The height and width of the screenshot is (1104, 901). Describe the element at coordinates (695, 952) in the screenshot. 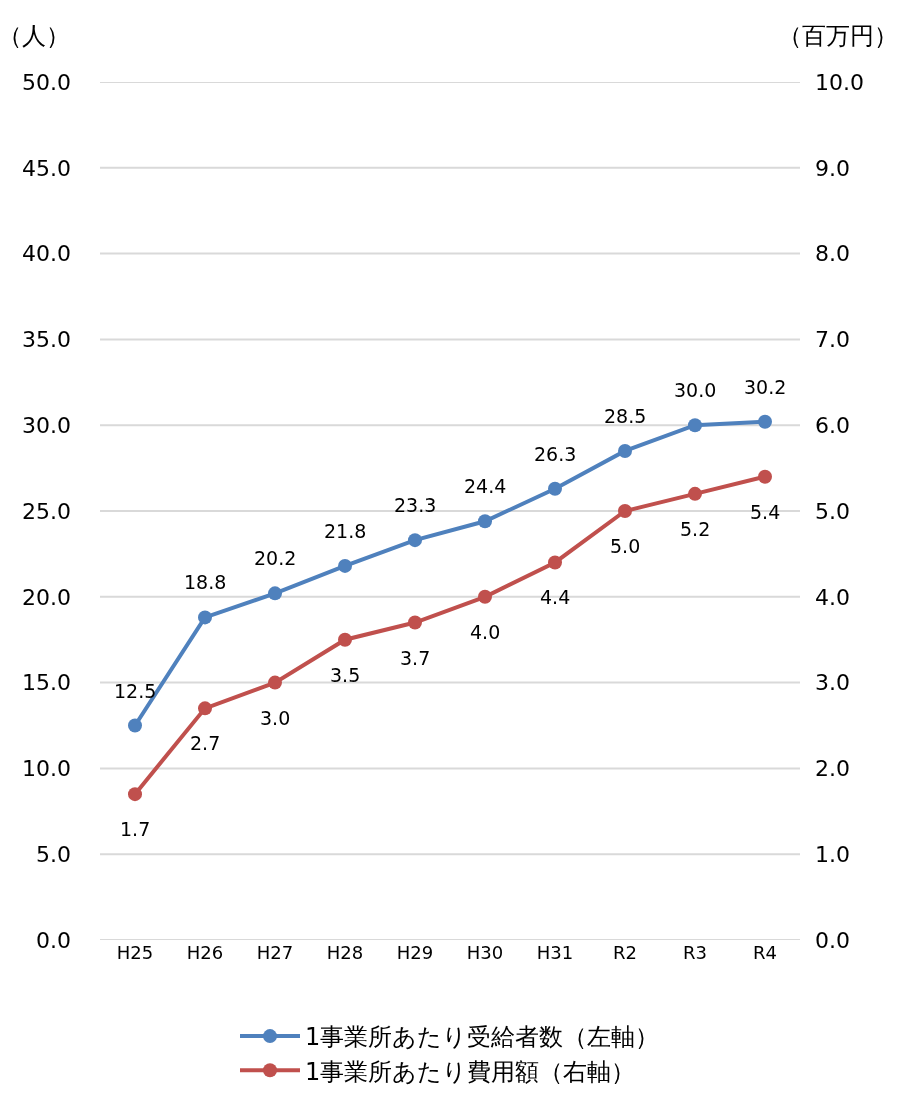

I see `x-tick-label: R3` at that location.